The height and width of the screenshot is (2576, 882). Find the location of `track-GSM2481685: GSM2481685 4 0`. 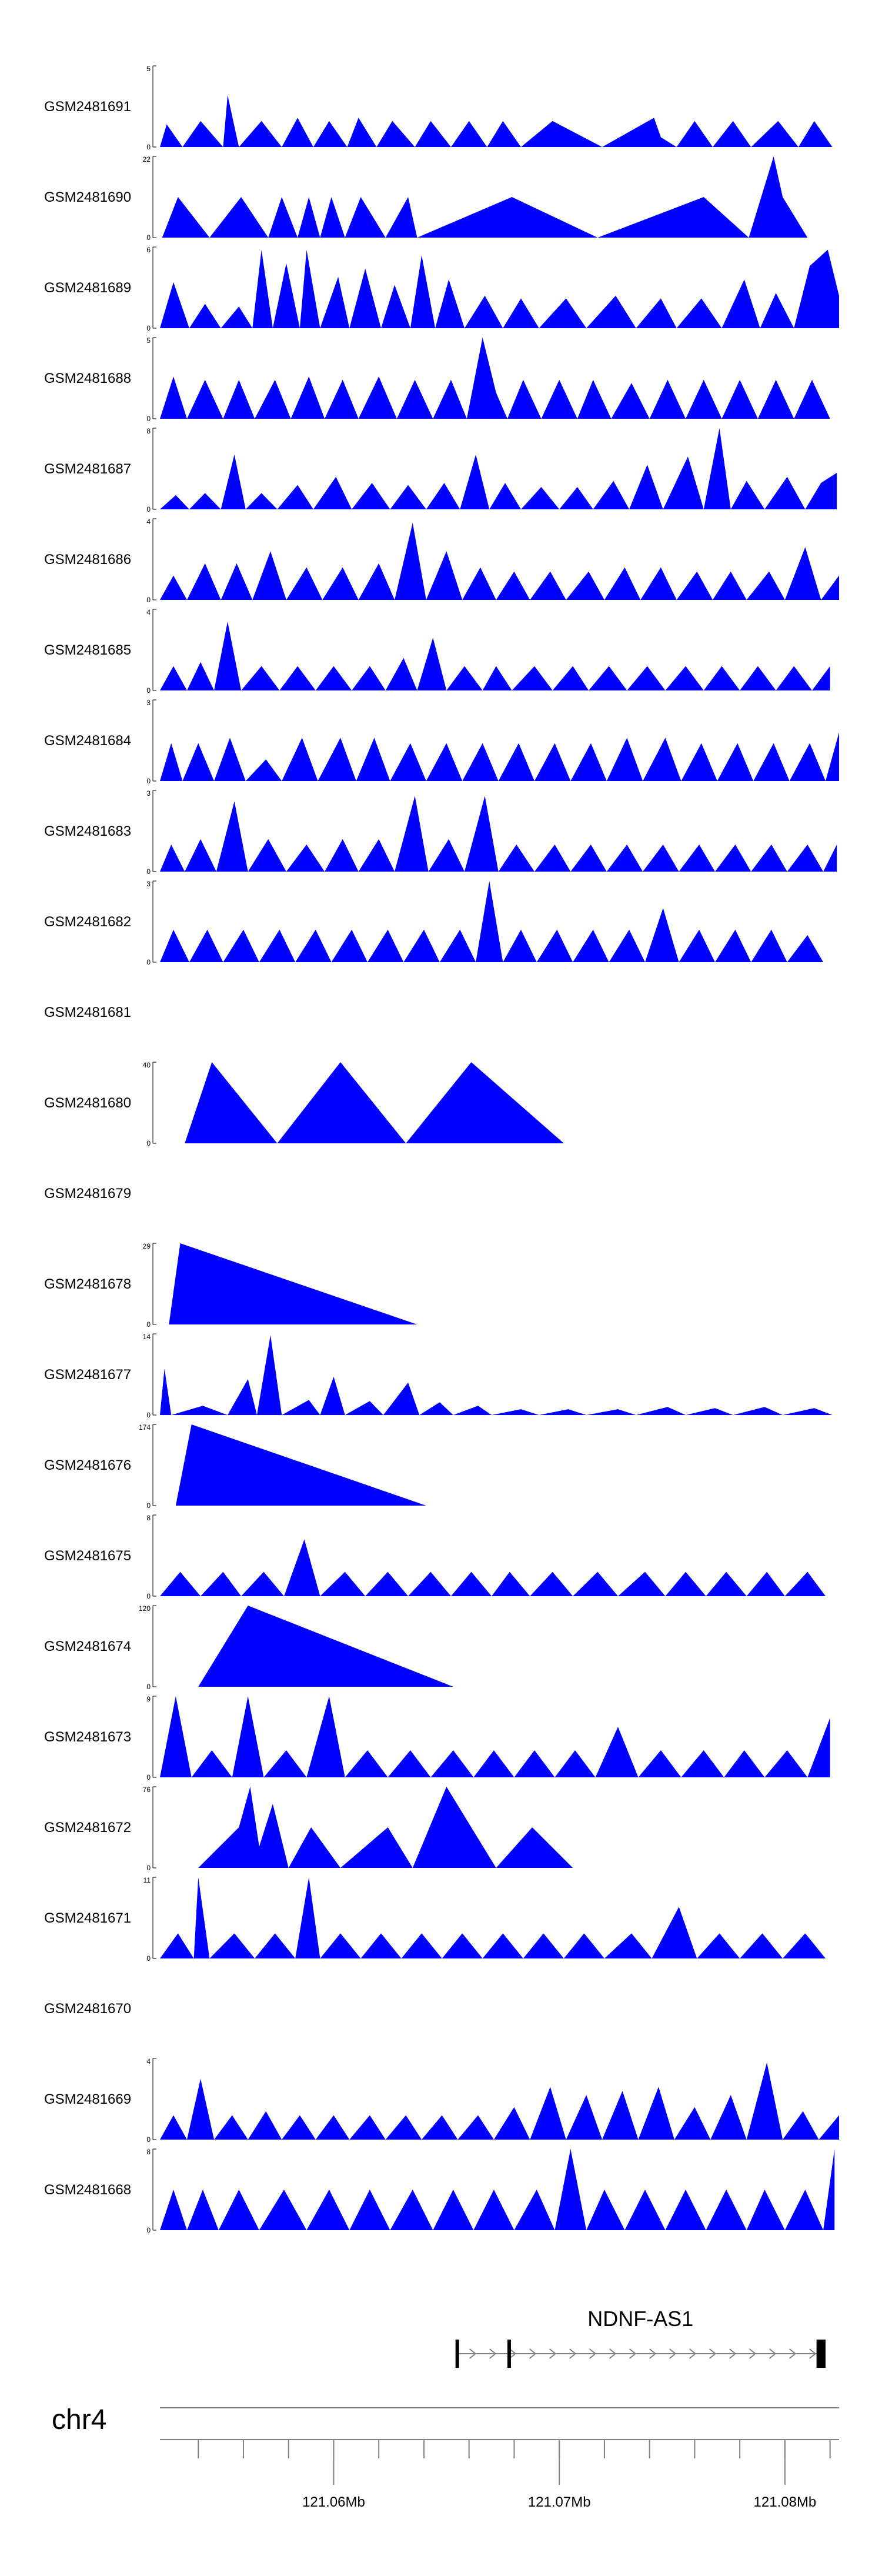

track-GSM2481685: GSM2481685 4 0 is located at coordinates (437, 651).